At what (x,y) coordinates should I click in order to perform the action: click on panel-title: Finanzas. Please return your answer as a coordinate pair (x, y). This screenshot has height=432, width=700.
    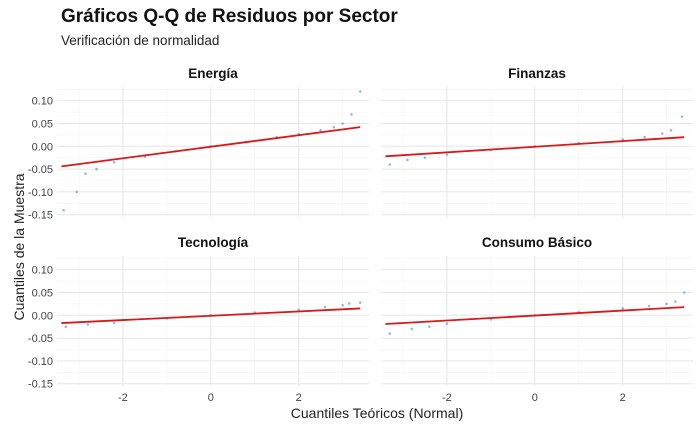
    Looking at the image, I should click on (537, 73).